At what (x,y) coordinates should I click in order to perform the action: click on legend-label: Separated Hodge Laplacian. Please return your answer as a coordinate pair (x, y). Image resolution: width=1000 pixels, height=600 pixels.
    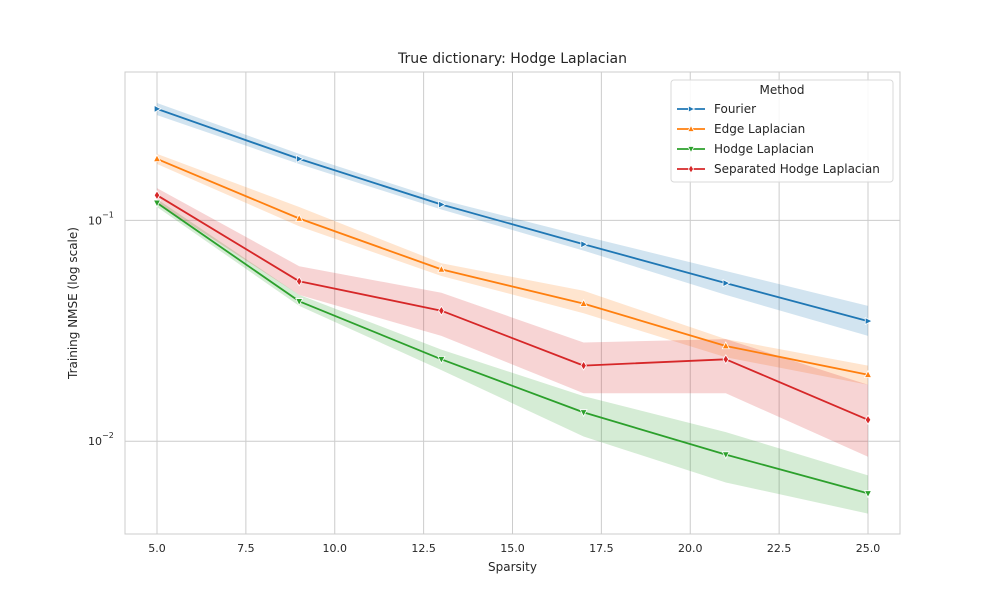
    Looking at the image, I should click on (797, 169).